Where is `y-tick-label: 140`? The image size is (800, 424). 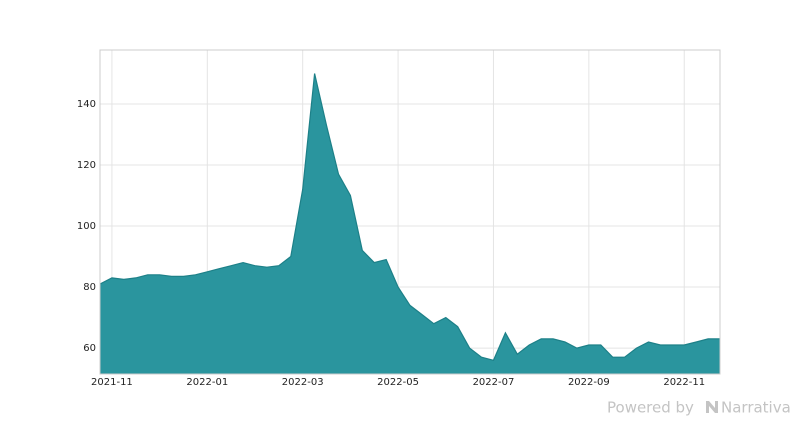
y-tick-label: 140 is located at coordinates (86, 104).